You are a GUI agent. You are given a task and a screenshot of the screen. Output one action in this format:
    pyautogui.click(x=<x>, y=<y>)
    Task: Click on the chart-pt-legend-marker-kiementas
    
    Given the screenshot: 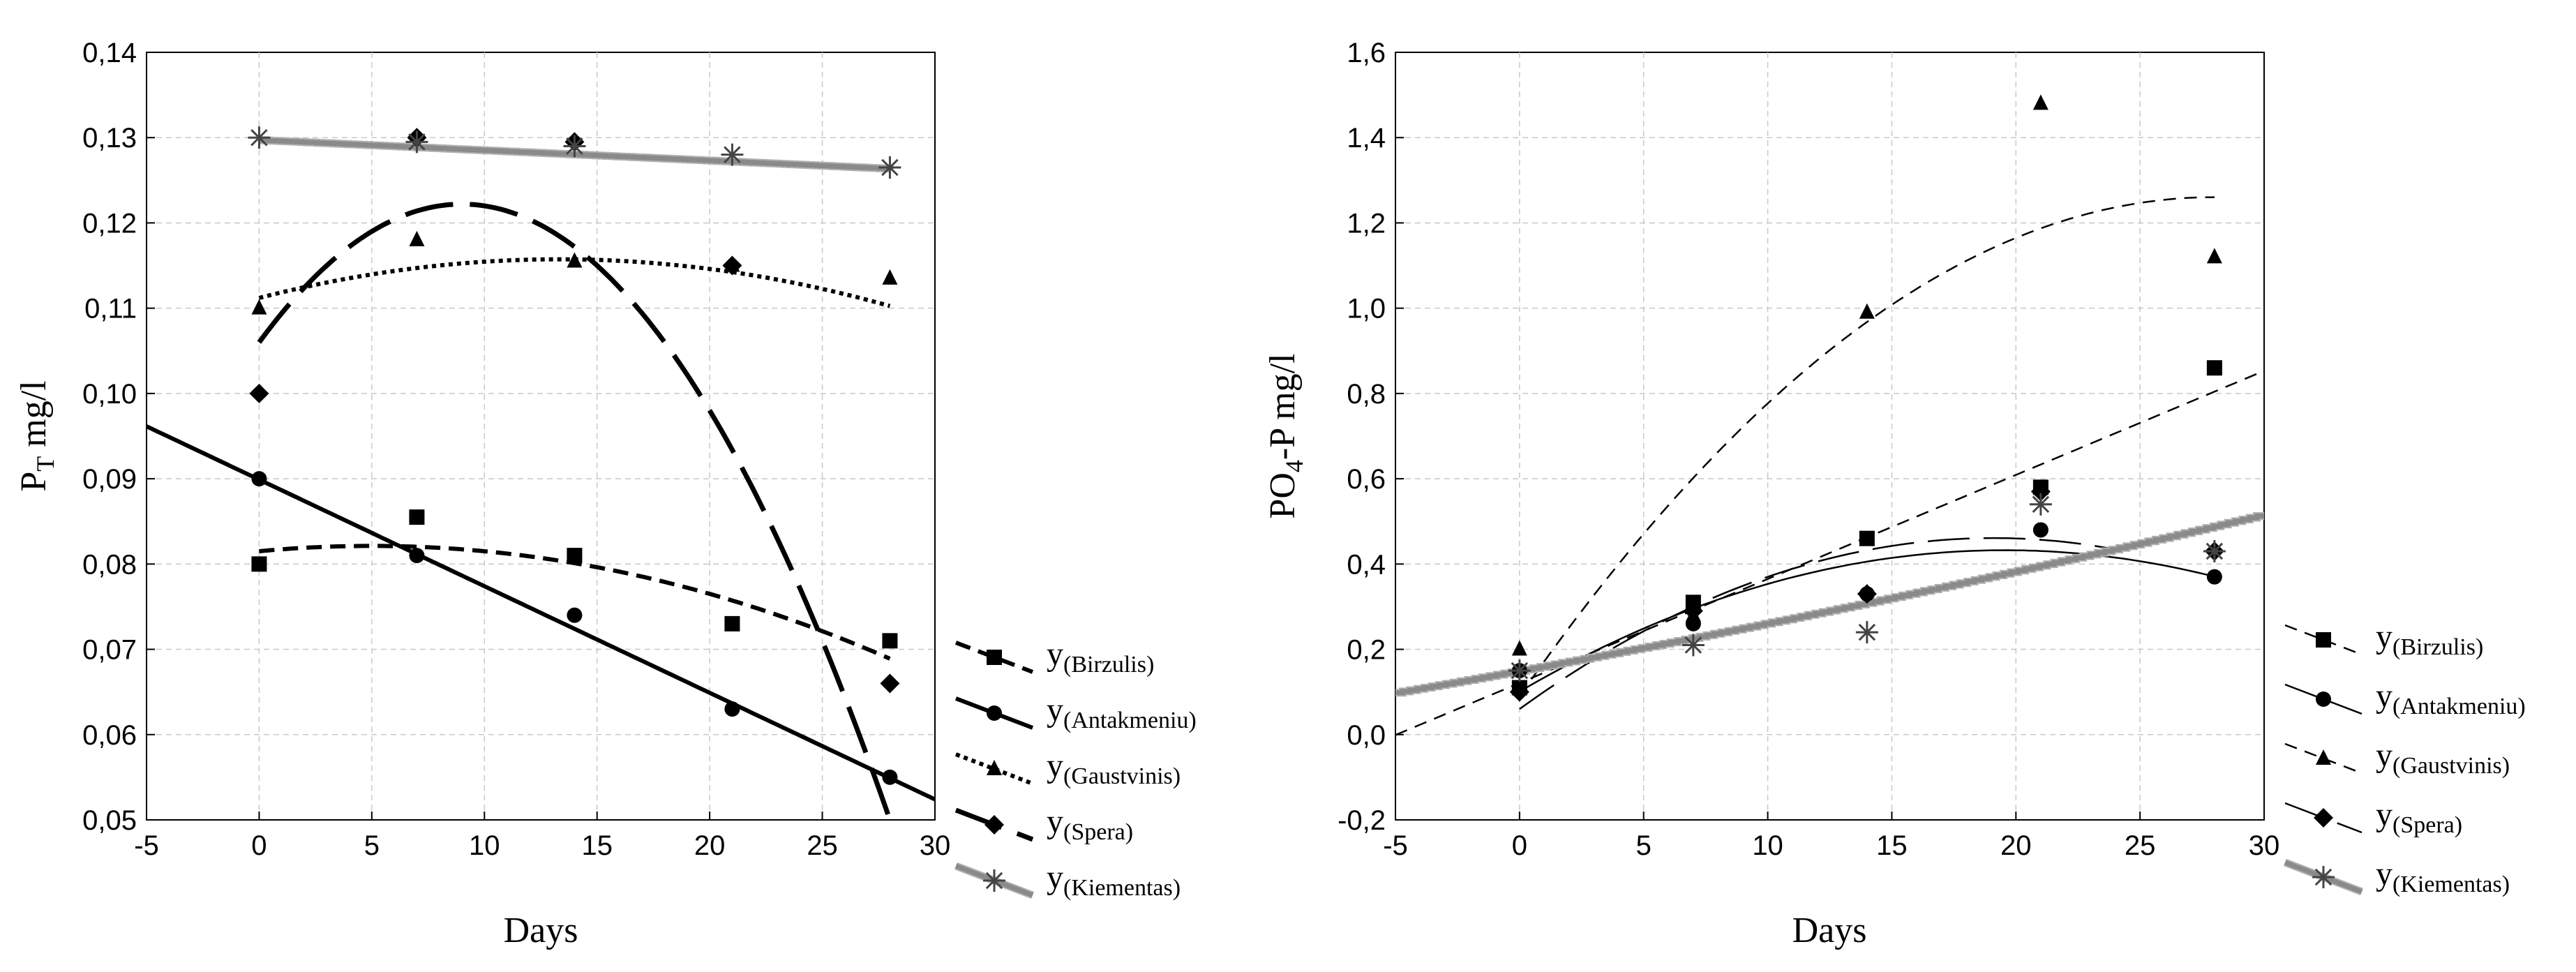 What is the action you would take?
    pyautogui.click(x=994, y=880)
    